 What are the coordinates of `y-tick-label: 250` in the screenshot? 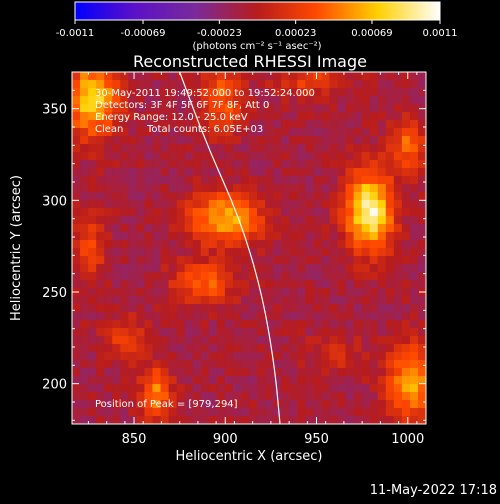 It's located at (54, 293).